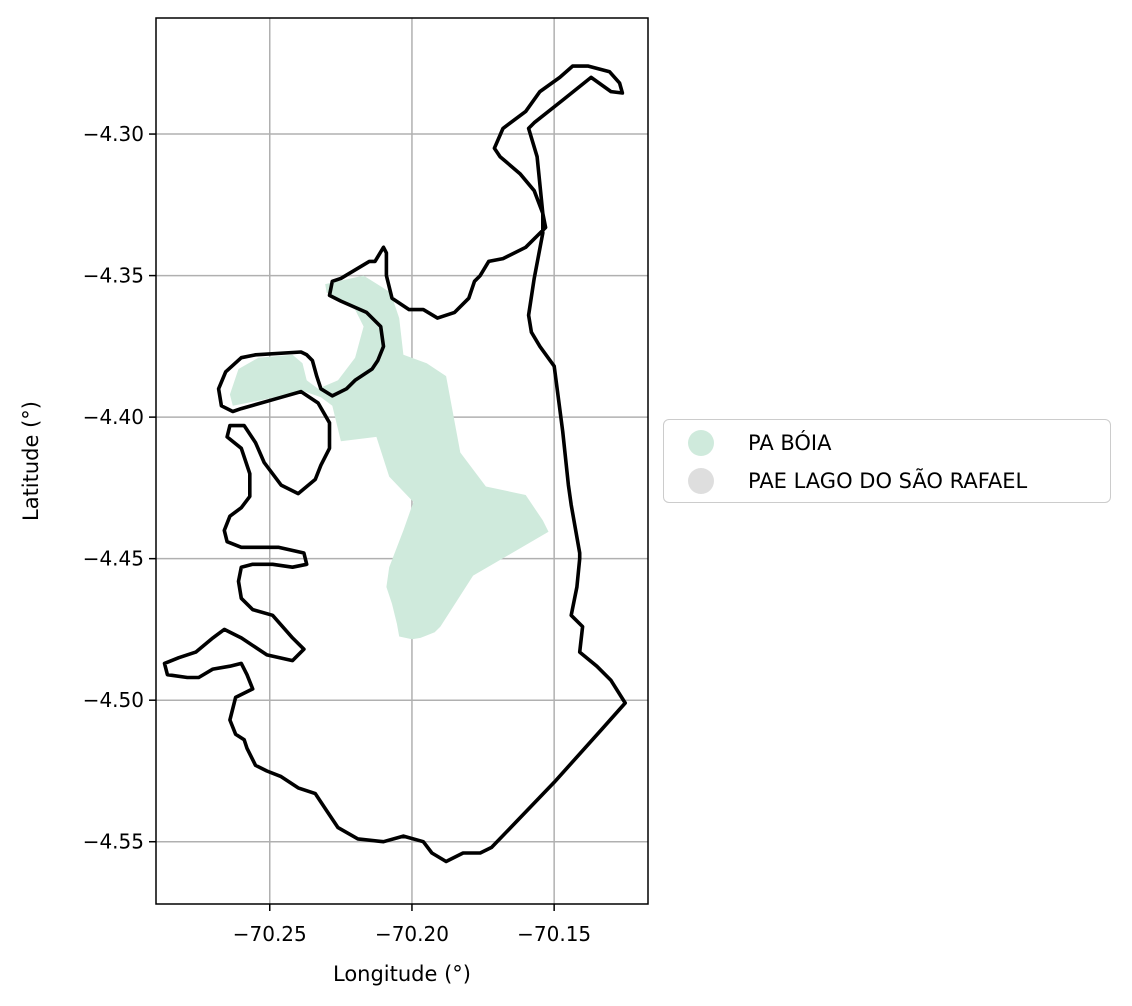 The image size is (1132, 1006). I want to click on y-tick-label-4: −4.50, so click(113, 700).